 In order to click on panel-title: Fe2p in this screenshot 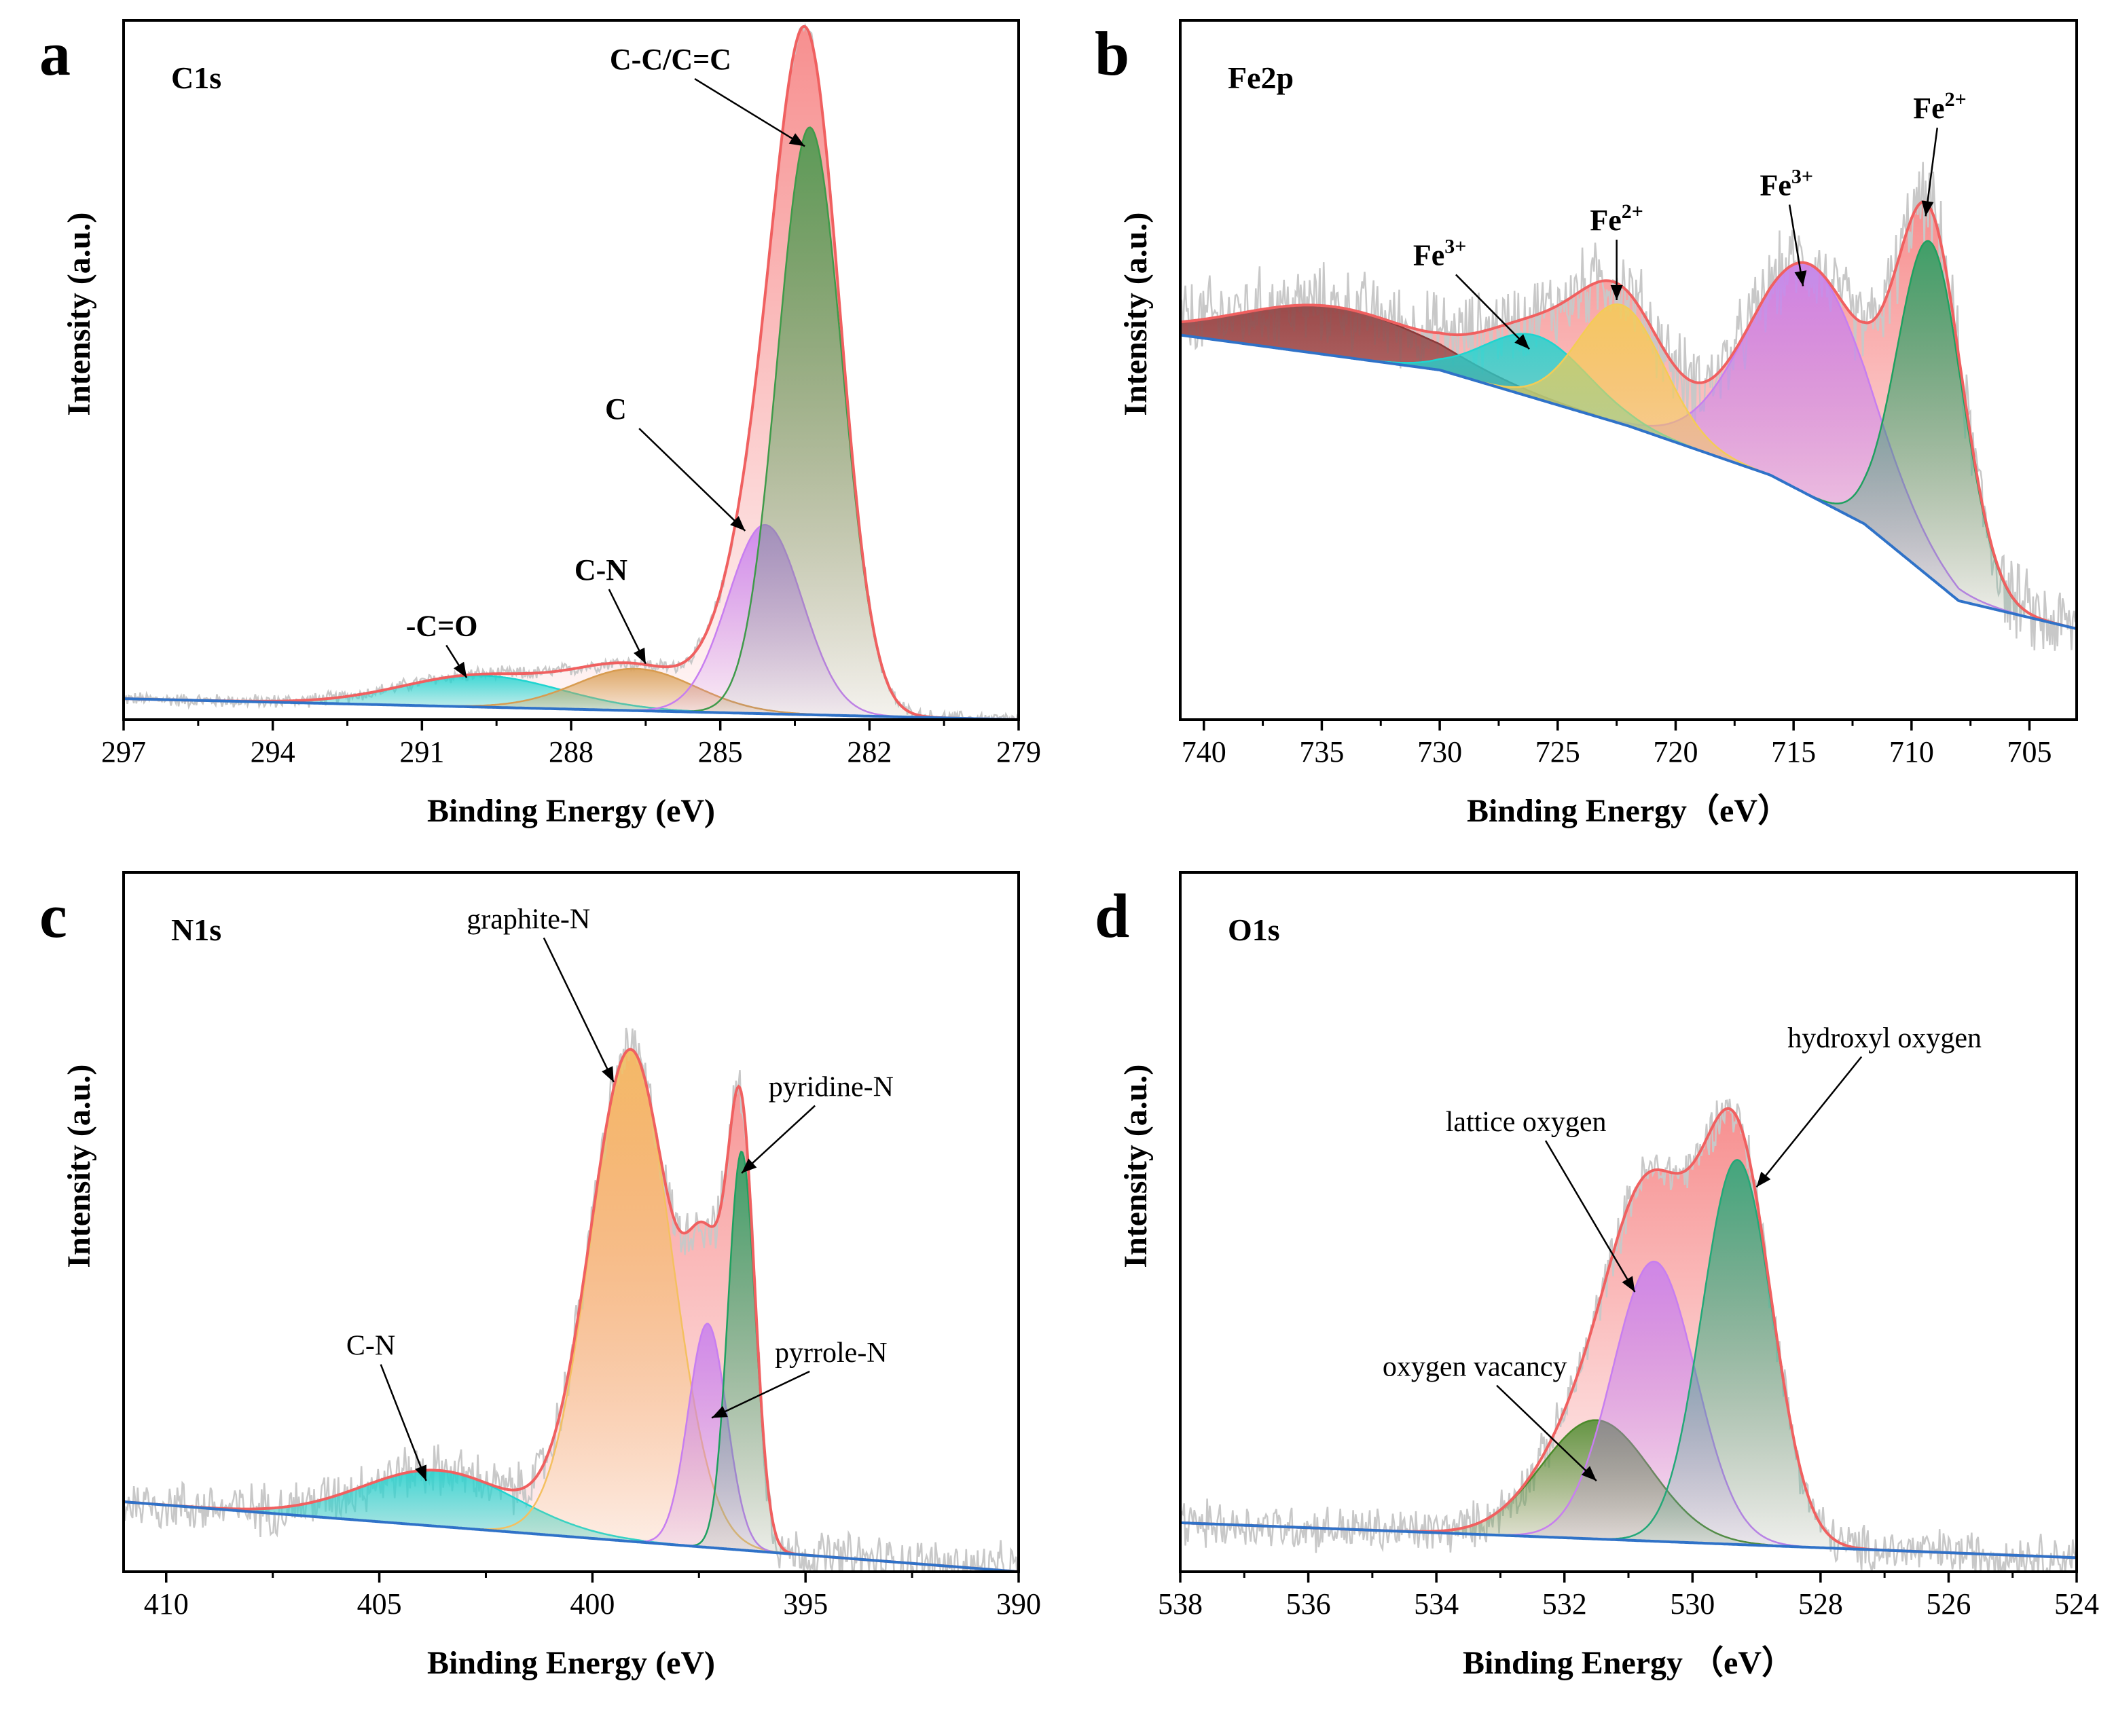, I will do `click(1261, 78)`.